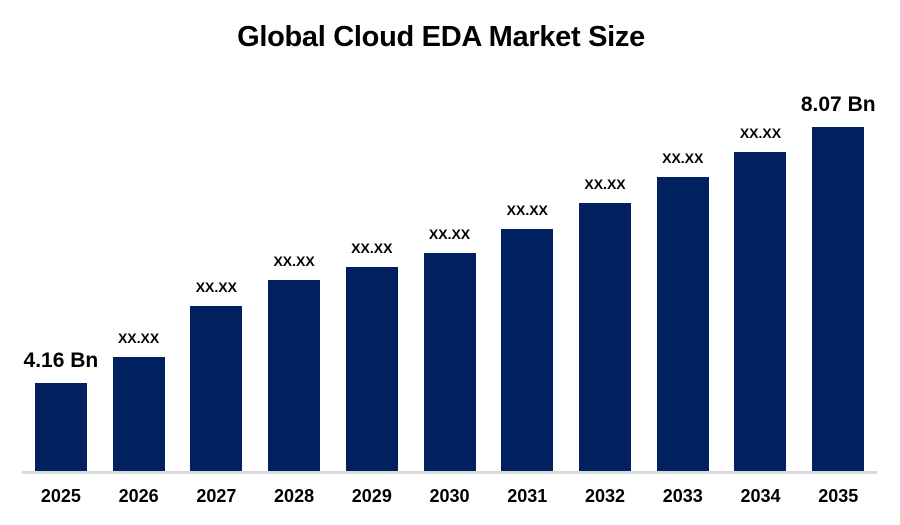  I want to click on x-axis-label: 2029, so click(371, 496).